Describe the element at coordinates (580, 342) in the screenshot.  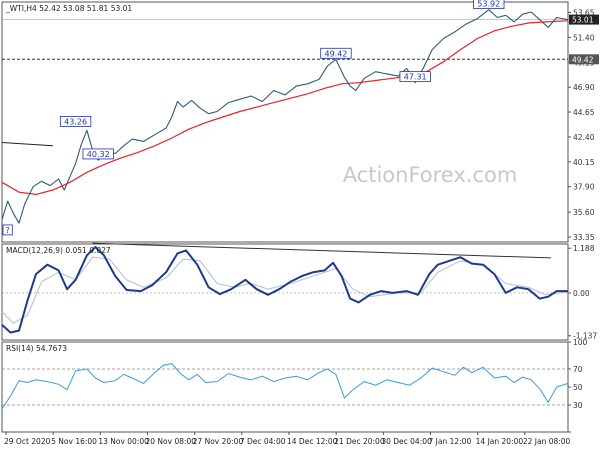
I see `rsi-ytick-label: 100` at that location.